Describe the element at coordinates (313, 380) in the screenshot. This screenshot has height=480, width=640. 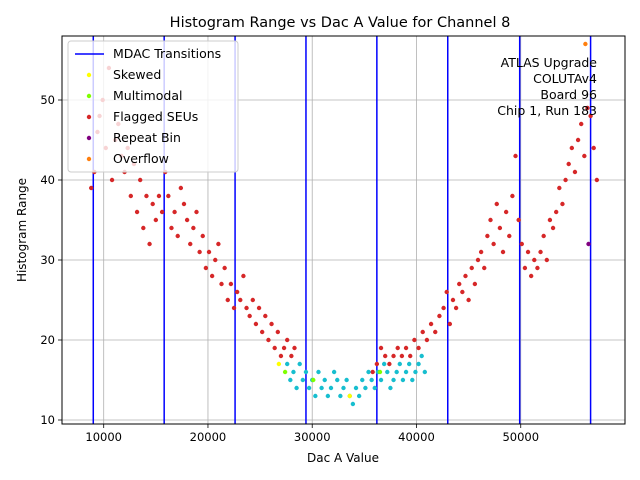
I see `point-multimodal` at that location.